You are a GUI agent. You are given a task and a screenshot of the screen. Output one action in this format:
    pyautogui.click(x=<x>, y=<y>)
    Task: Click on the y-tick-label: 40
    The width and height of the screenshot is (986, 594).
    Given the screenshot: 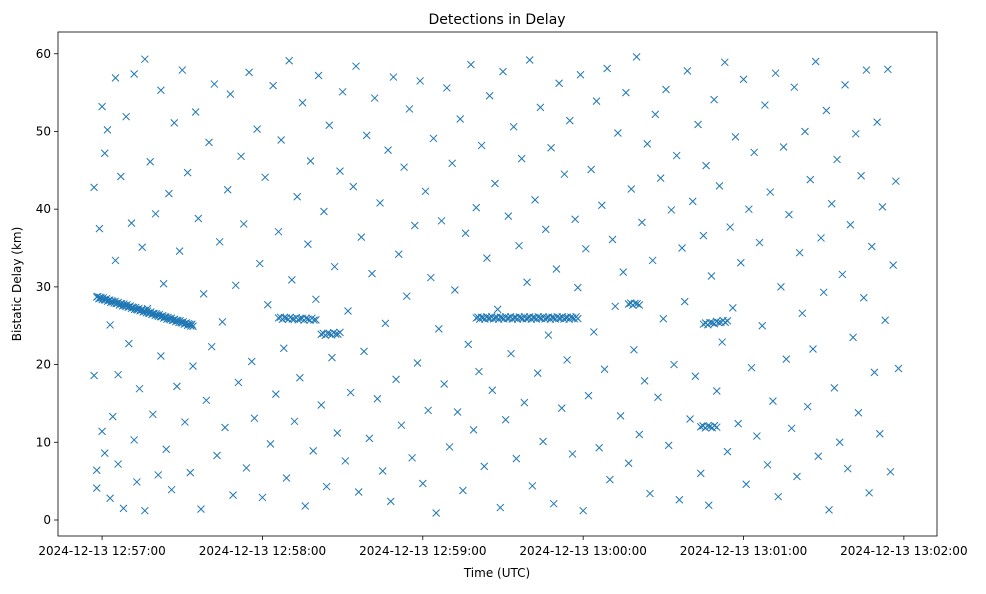 What is the action you would take?
    pyautogui.click(x=43, y=209)
    